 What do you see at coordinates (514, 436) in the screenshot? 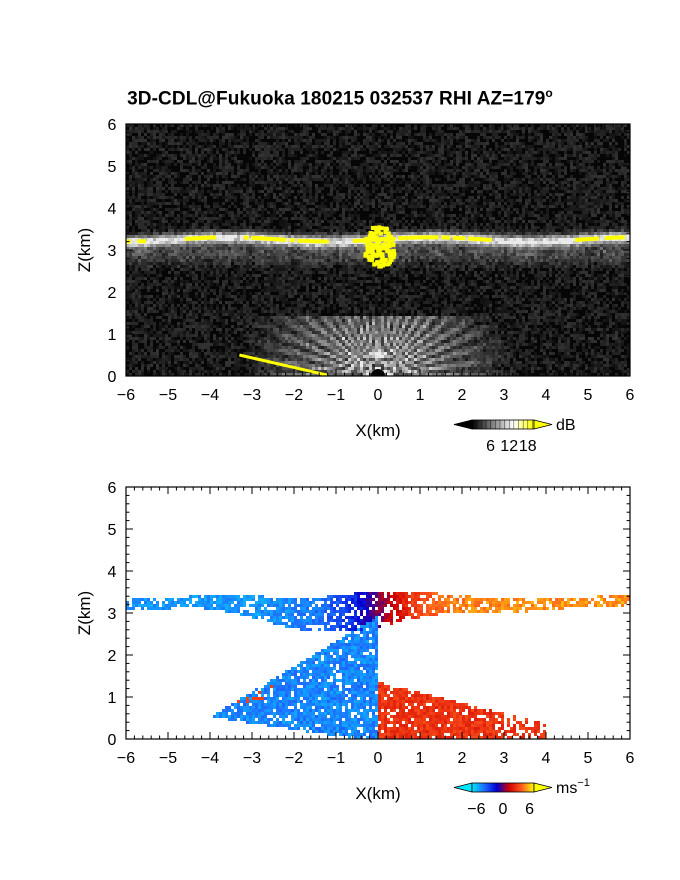
I see `colorbar: 6 12 18 dB` at bounding box center [514, 436].